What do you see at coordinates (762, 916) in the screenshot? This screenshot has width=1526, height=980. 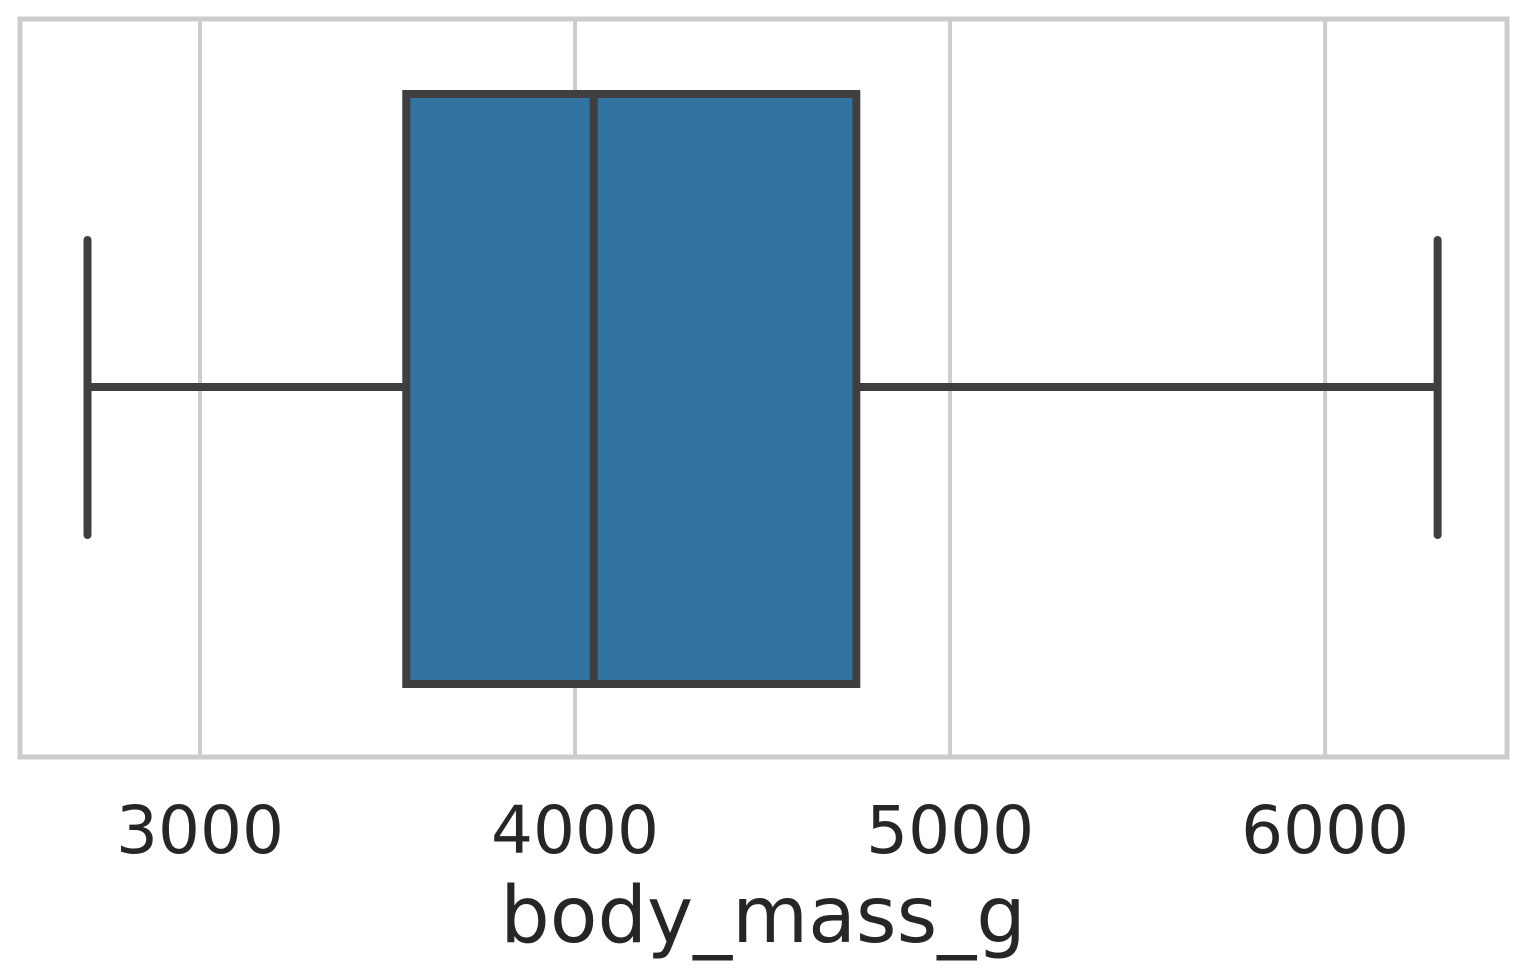 I see `x-axis-title: body_mass_g` at bounding box center [762, 916].